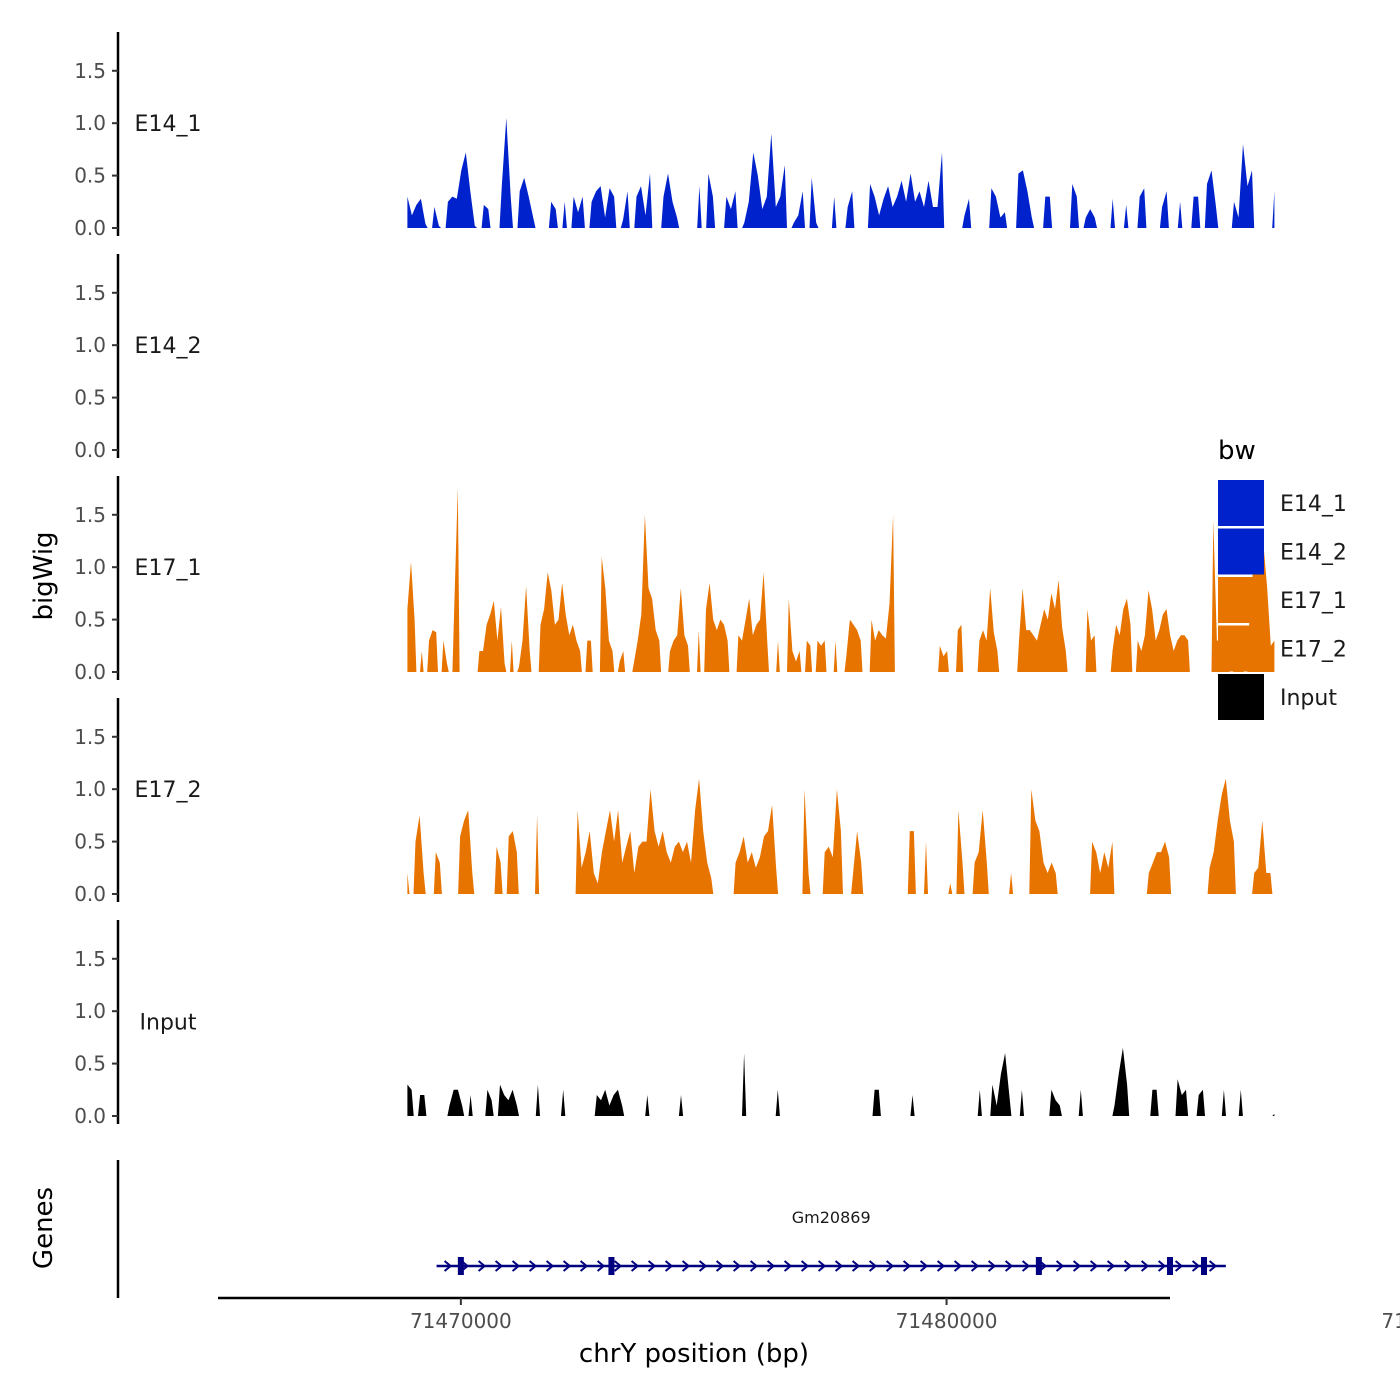 The image size is (1400, 1400). Describe the element at coordinates (44, 575) in the screenshot. I see `y-axis-title: bigWig` at that location.